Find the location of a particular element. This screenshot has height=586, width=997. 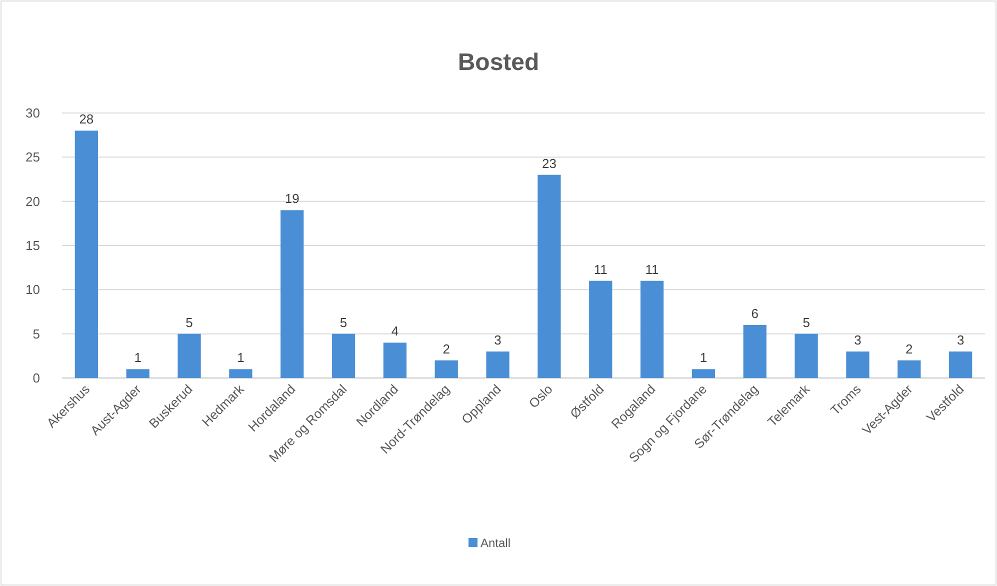

data-label: 19 is located at coordinates (292, 198).